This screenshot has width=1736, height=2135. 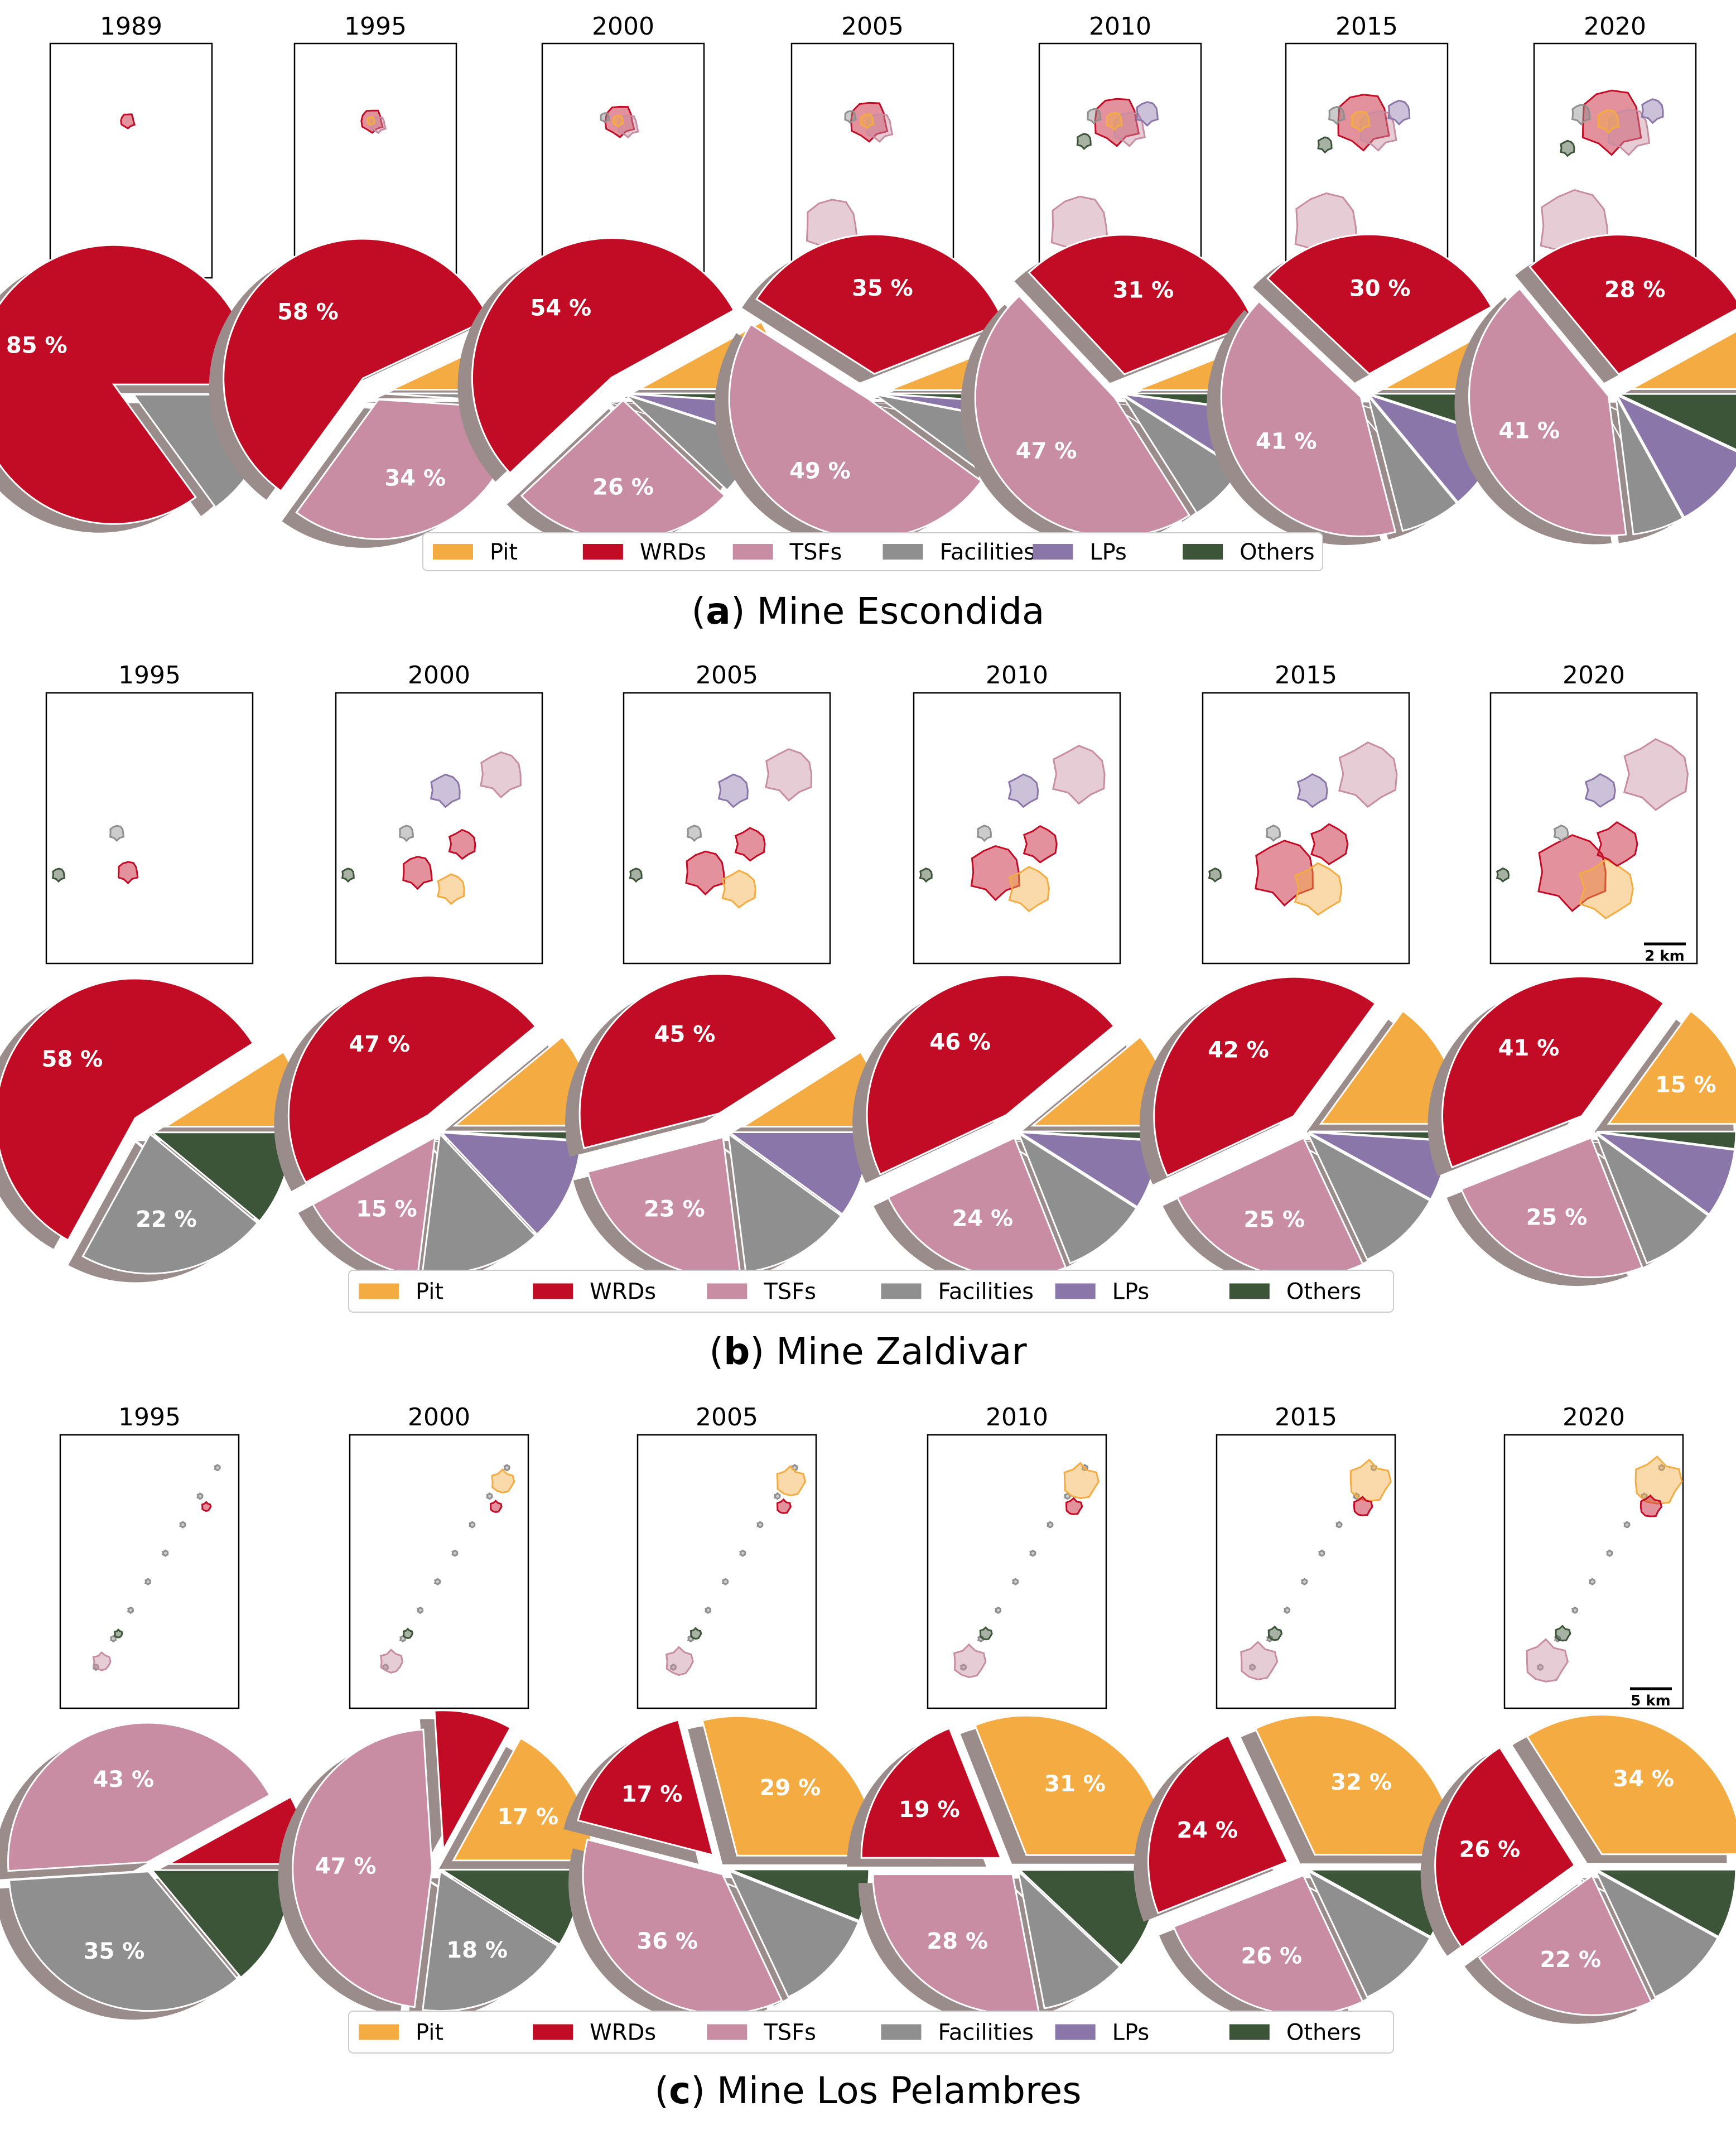 What do you see at coordinates (868, 611) in the screenshot?
I see `panel-caption: (a) Mine Escondida` at bounding box center [868, 611].